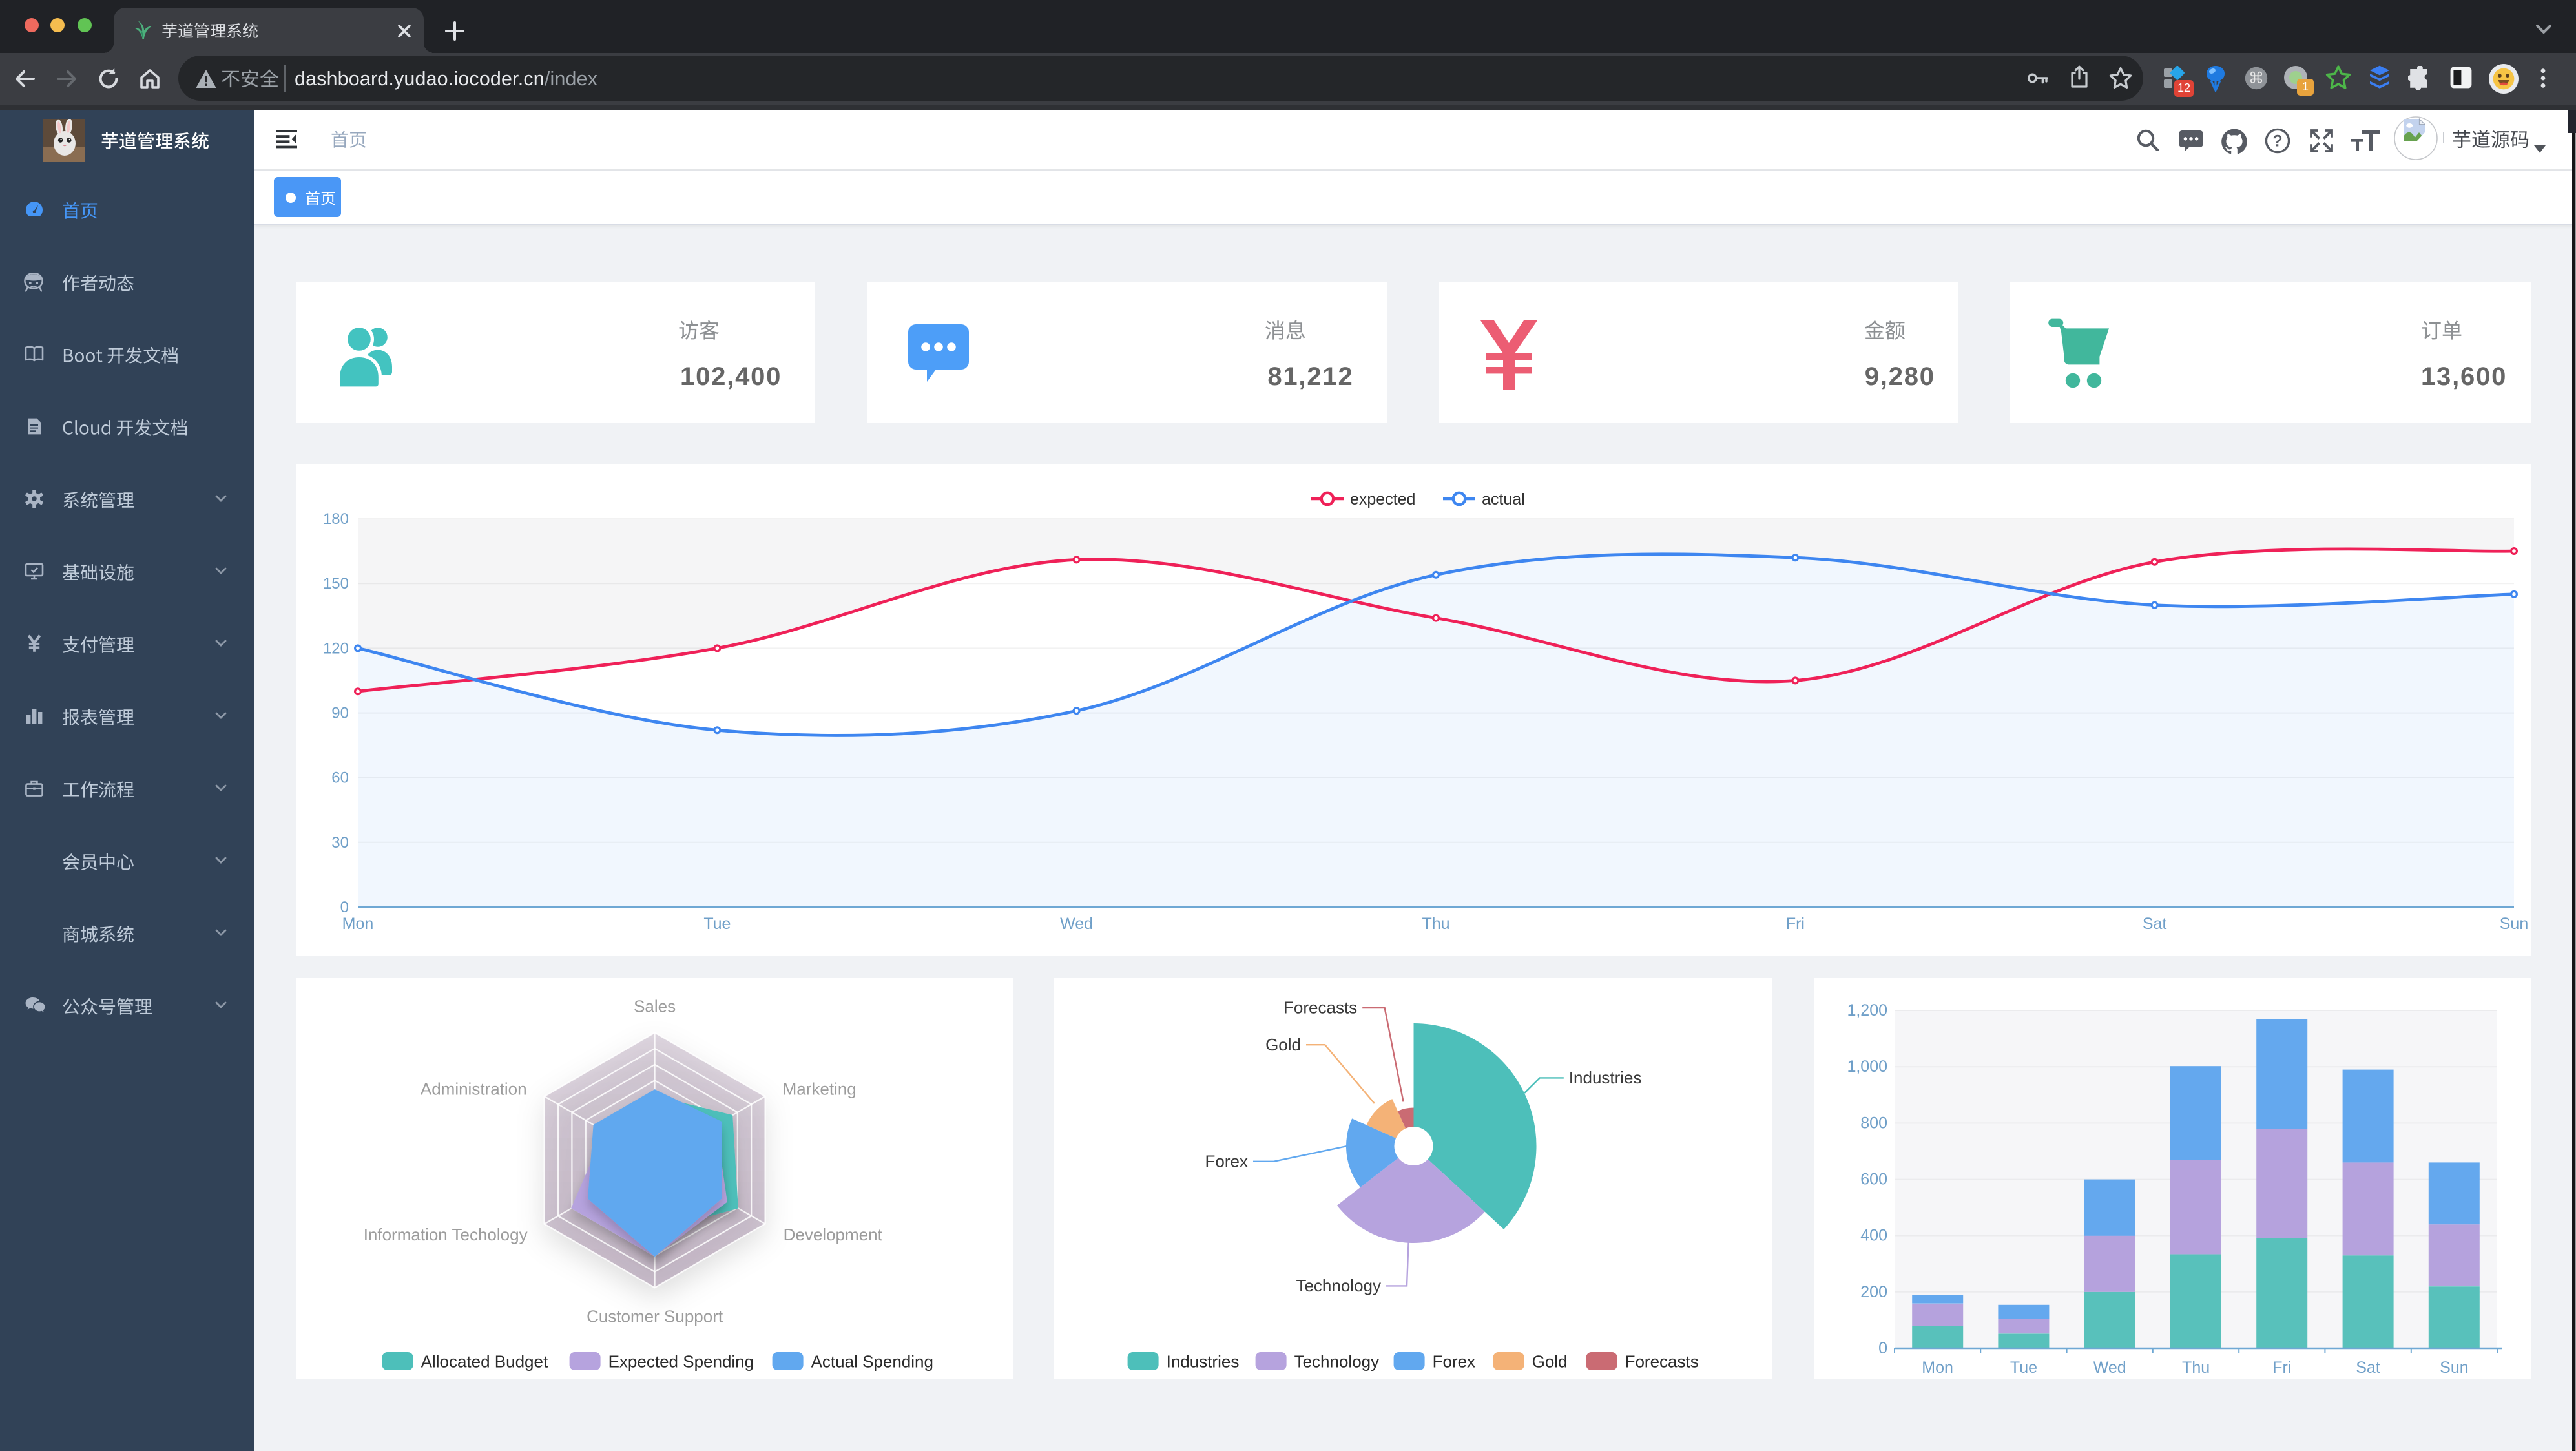 This screenshot has width=2576, height=1451. I want to click on svg-text: 30, so click(339, 842).